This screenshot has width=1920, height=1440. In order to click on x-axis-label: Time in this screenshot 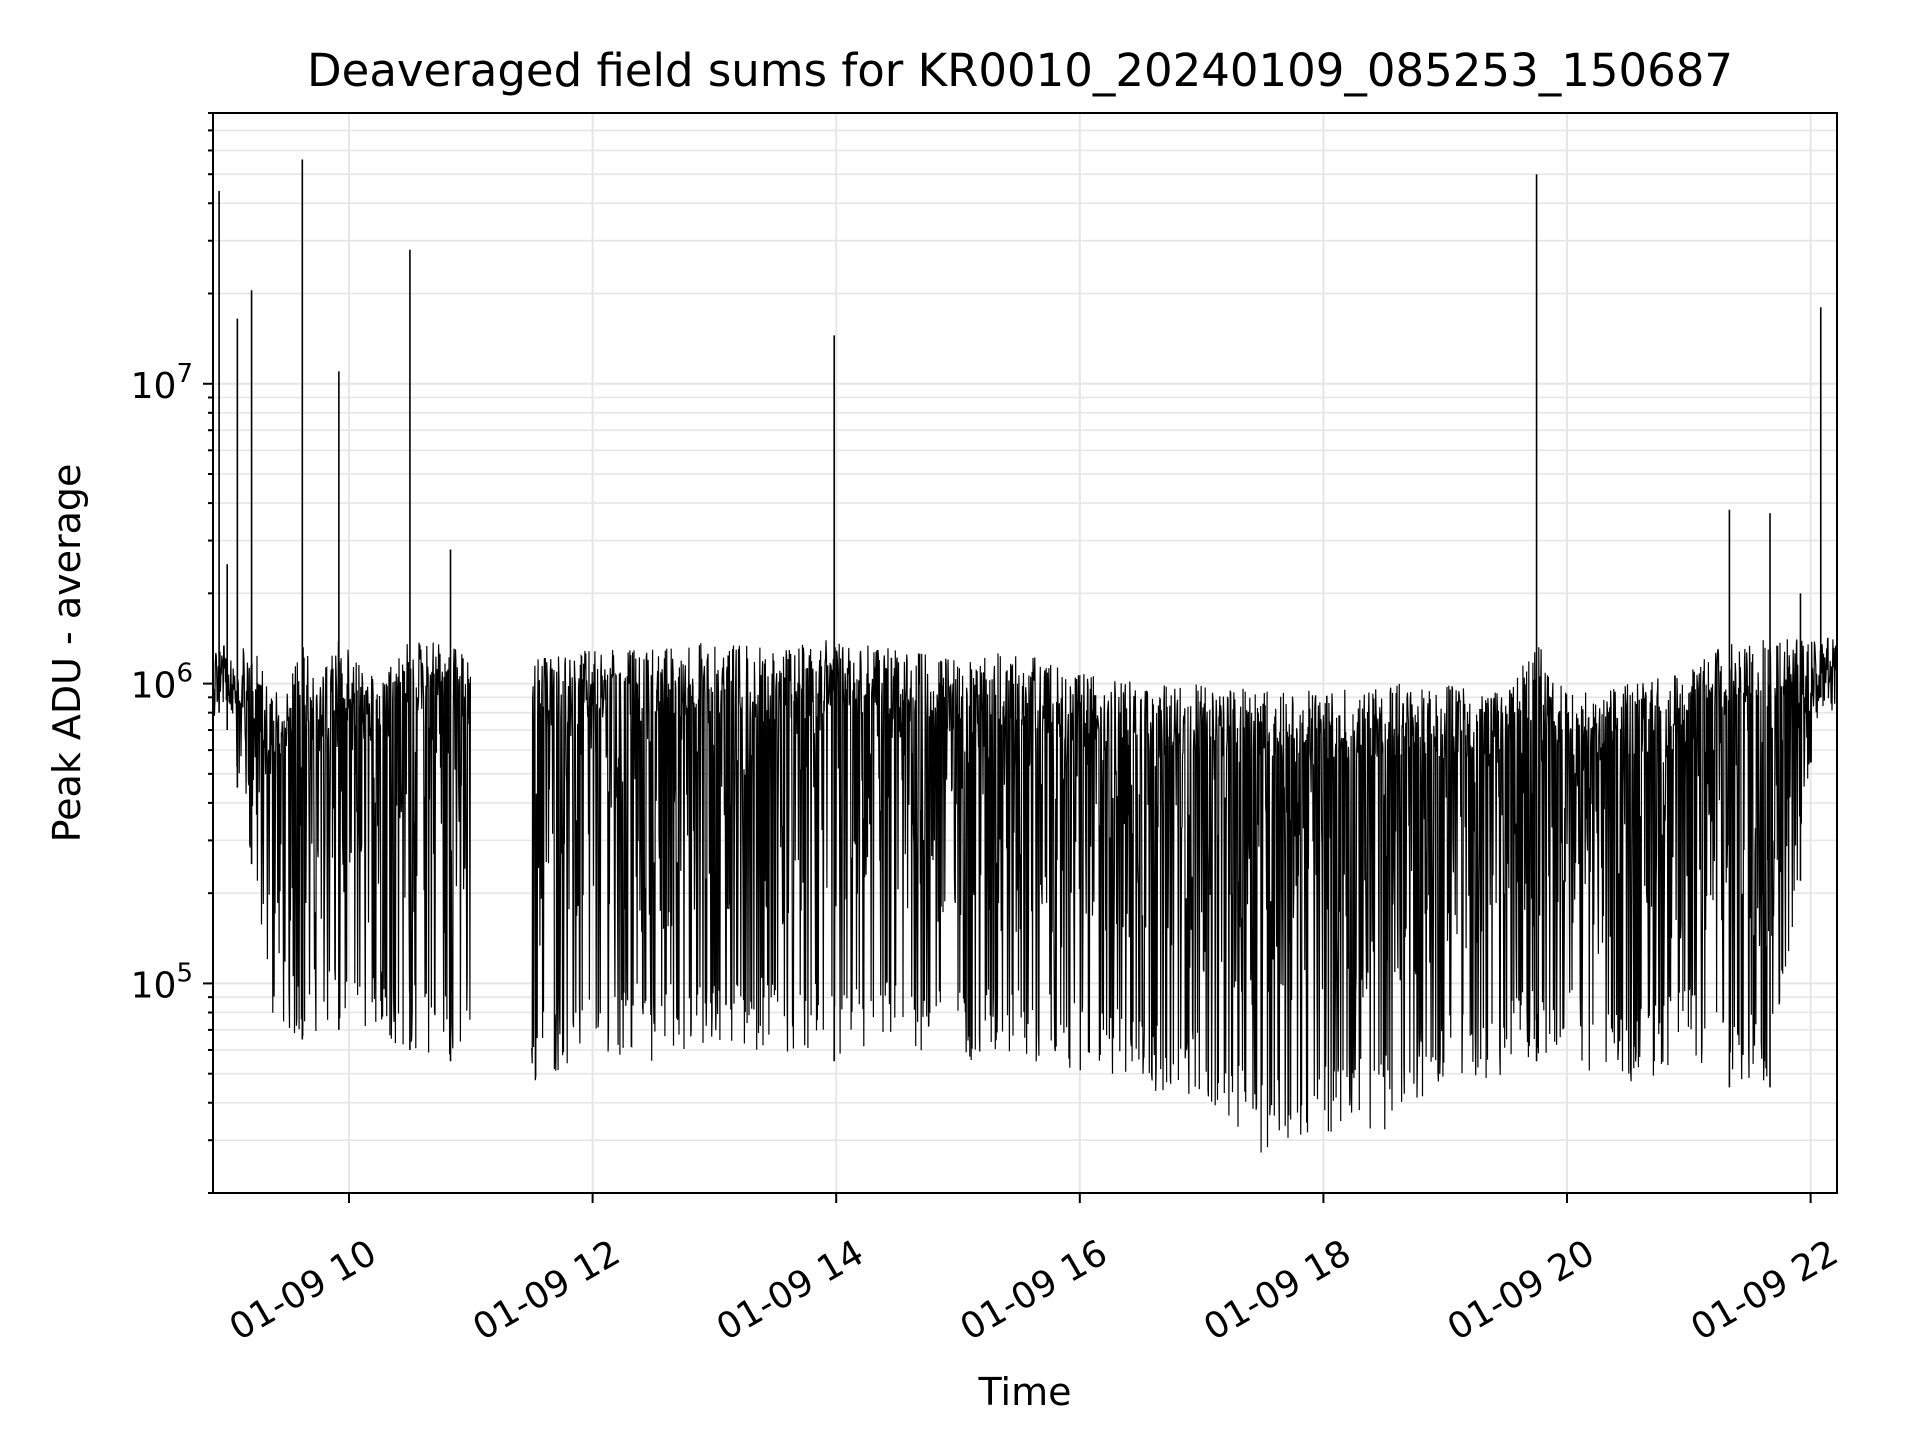, I will do `click(1025, 1392)`.